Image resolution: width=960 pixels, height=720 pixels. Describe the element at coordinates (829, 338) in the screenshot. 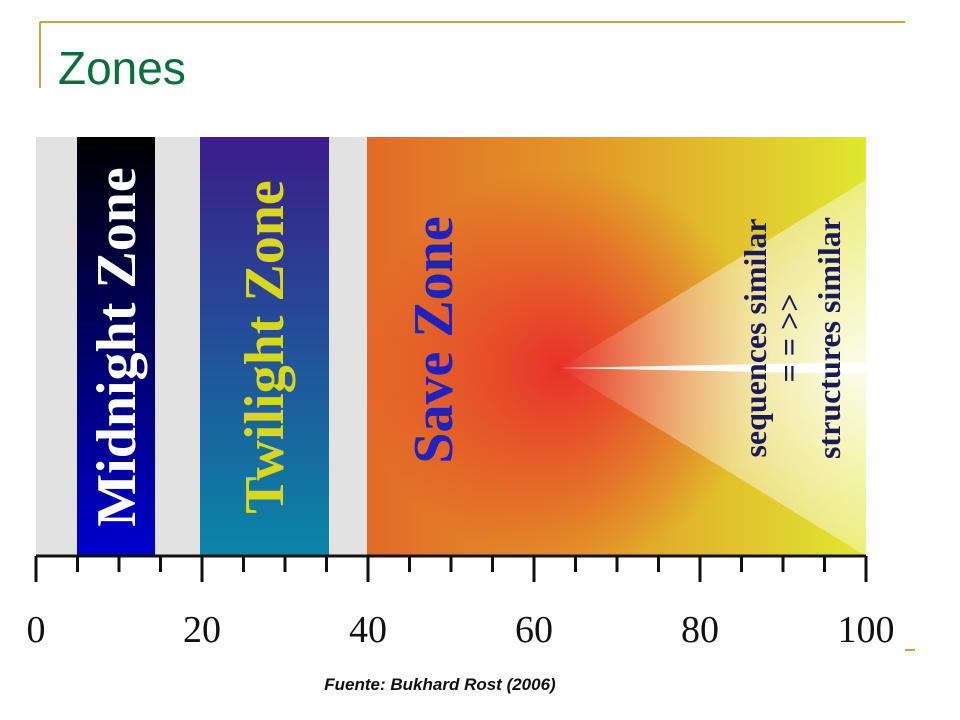

I see `note: structures similar` at that location.